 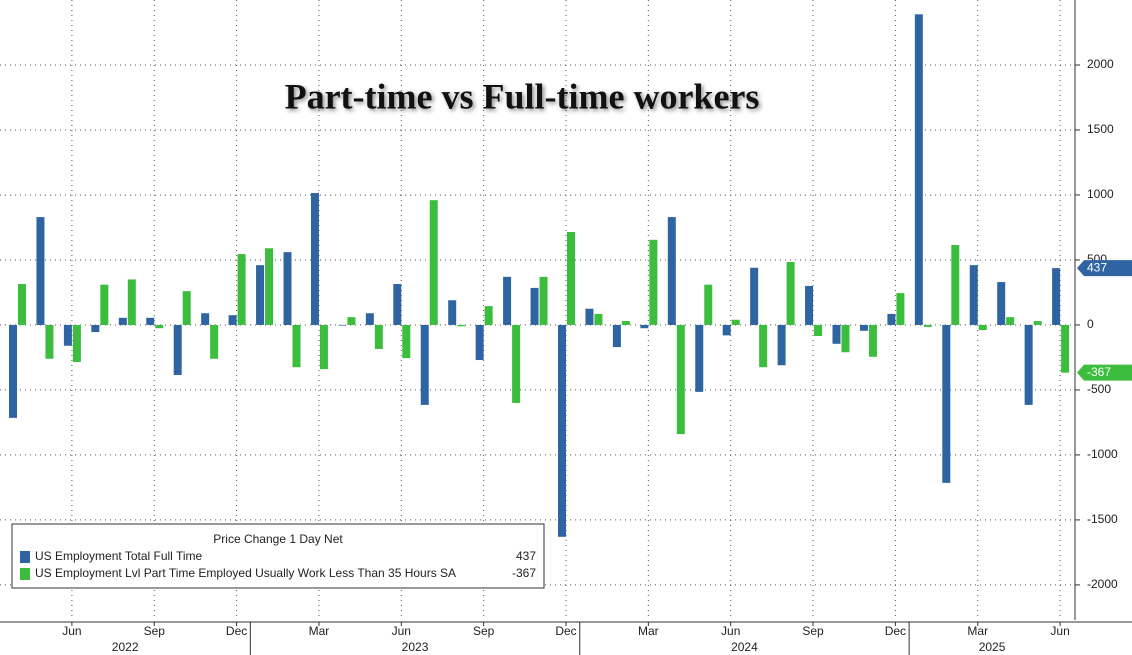 What do you see at coordinates (125, 647) in the screenshot?
I see `year-label: 2022` at bounding box center [125, 647].